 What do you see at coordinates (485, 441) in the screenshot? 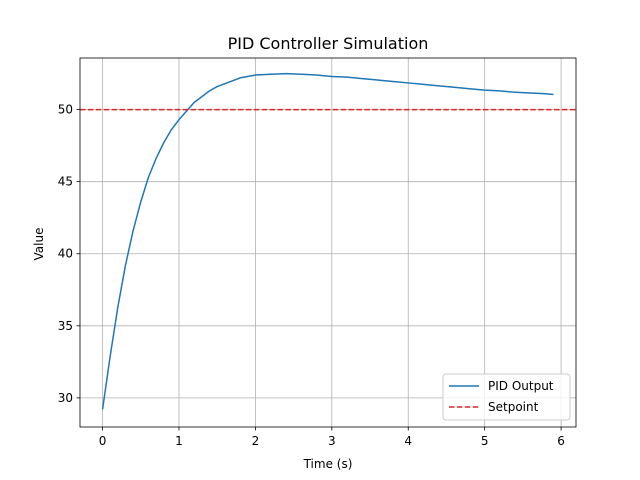
I see `x-tick-label: 5` at bounding box center [485, 441].